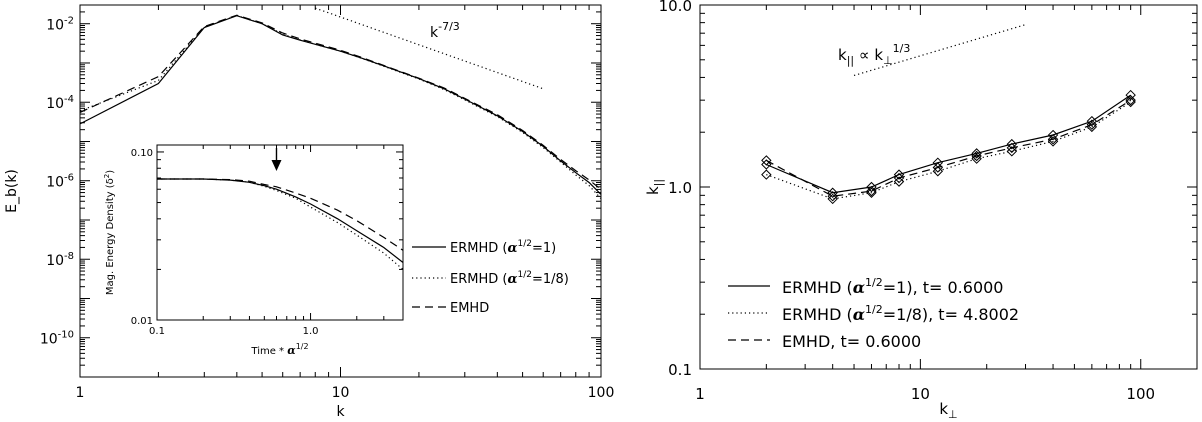 The image size is (1202, 422). I want to click on inset-background, so click(280, 232).